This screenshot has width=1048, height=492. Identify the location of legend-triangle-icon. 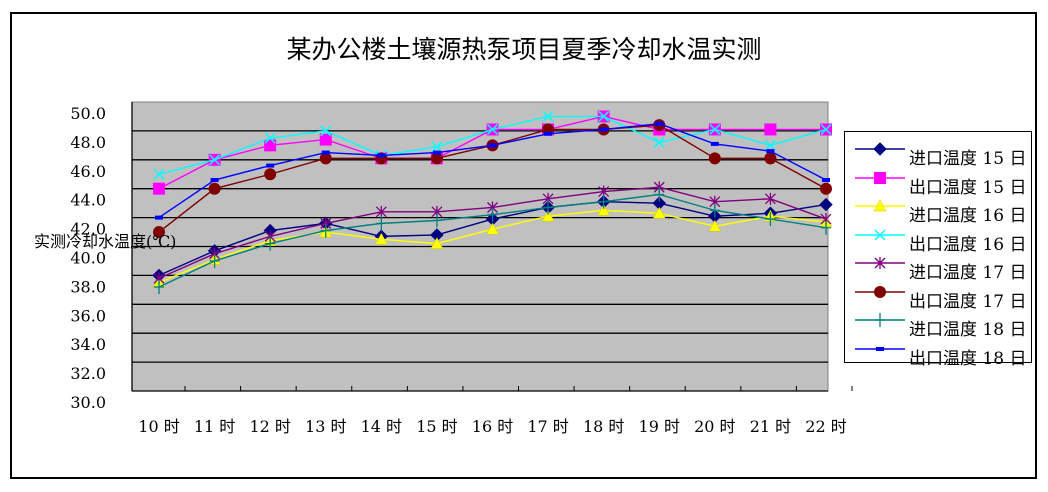
(880, 205).